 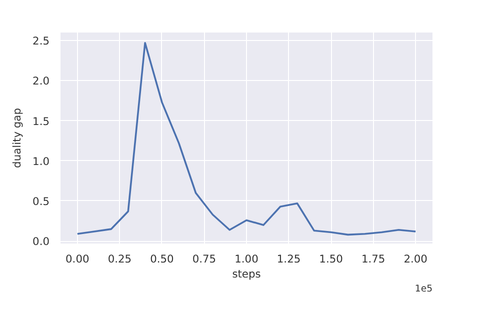 What do you see at coordinates (41, 201) in the screenshot?
I see `y-tick-label: 0.5` at bounding box center [41, 201].